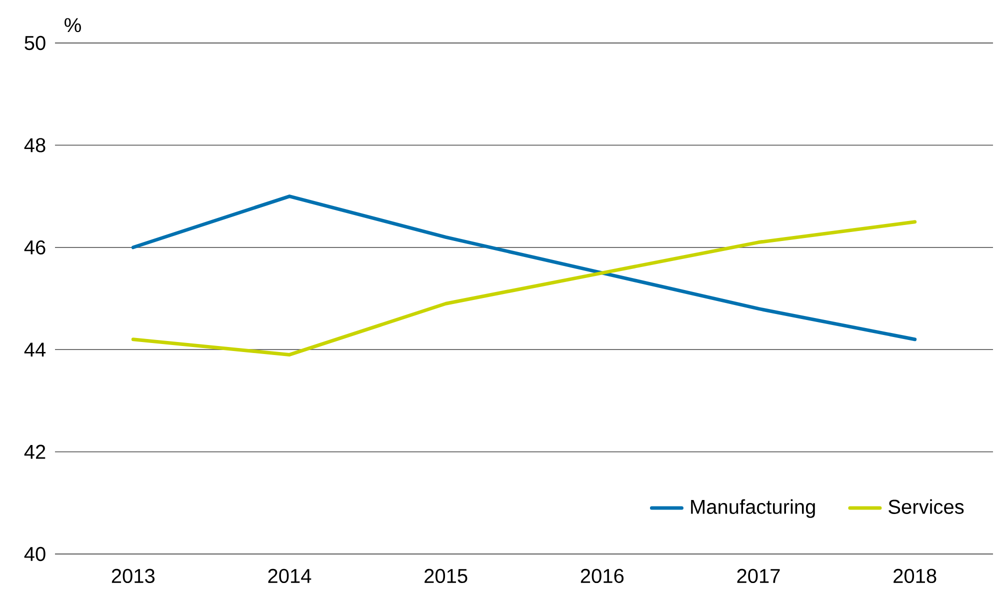 Image resolution: width=998 pixels, height=595 pixels. I want to click on y-tick-label: 50, so click(35, 43).